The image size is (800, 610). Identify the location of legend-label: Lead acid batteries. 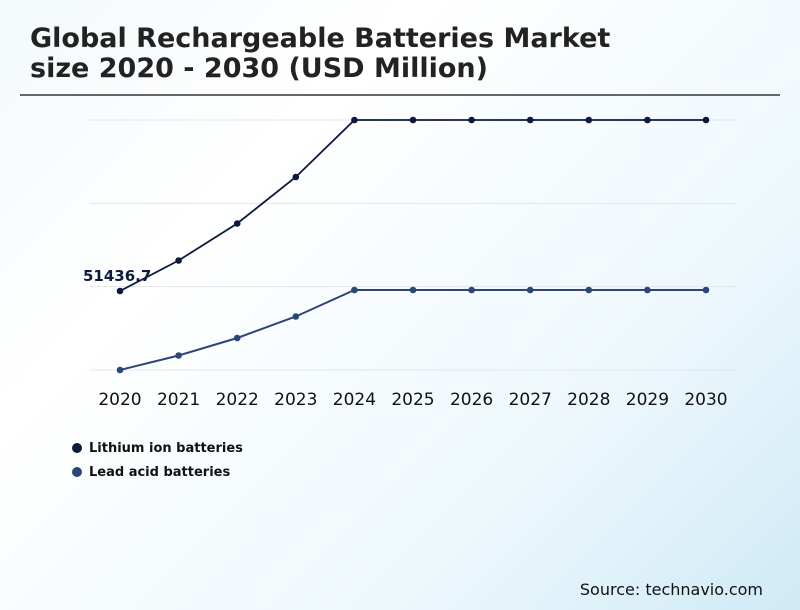
(160, 472).